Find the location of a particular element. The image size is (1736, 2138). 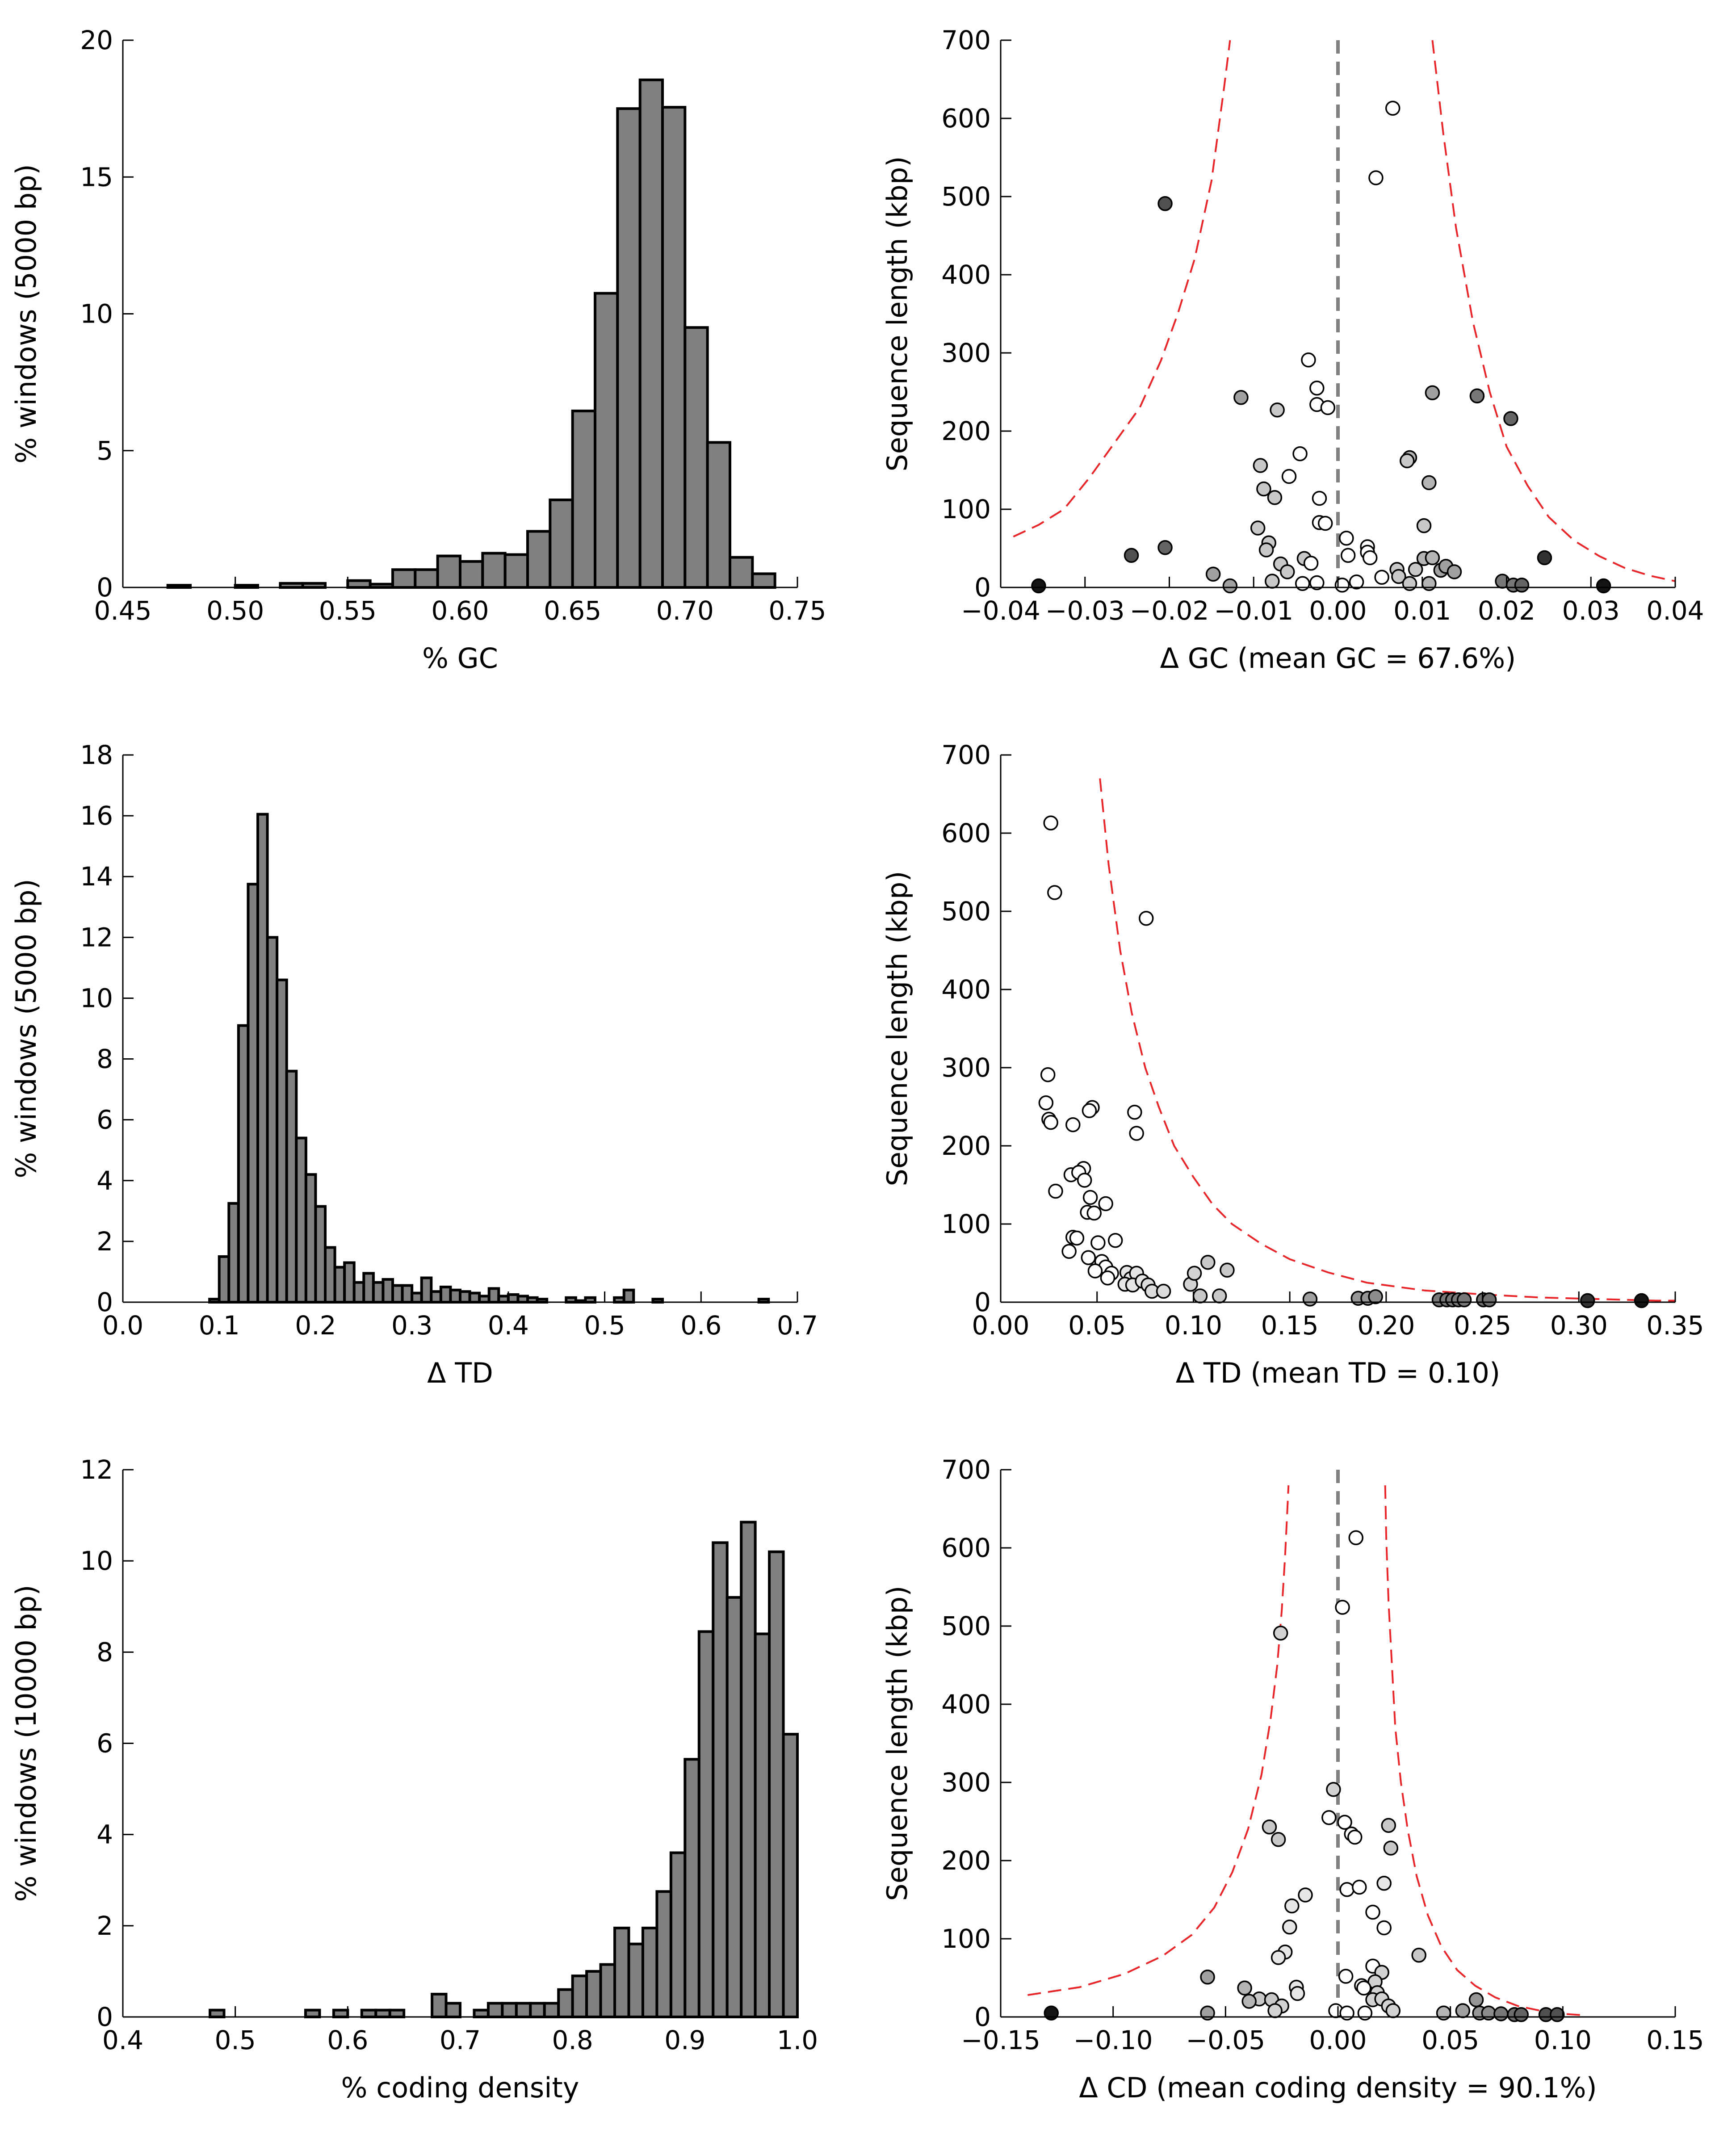

td-hist-y-tick-label: 2 is located at coordinates (104, 1242).